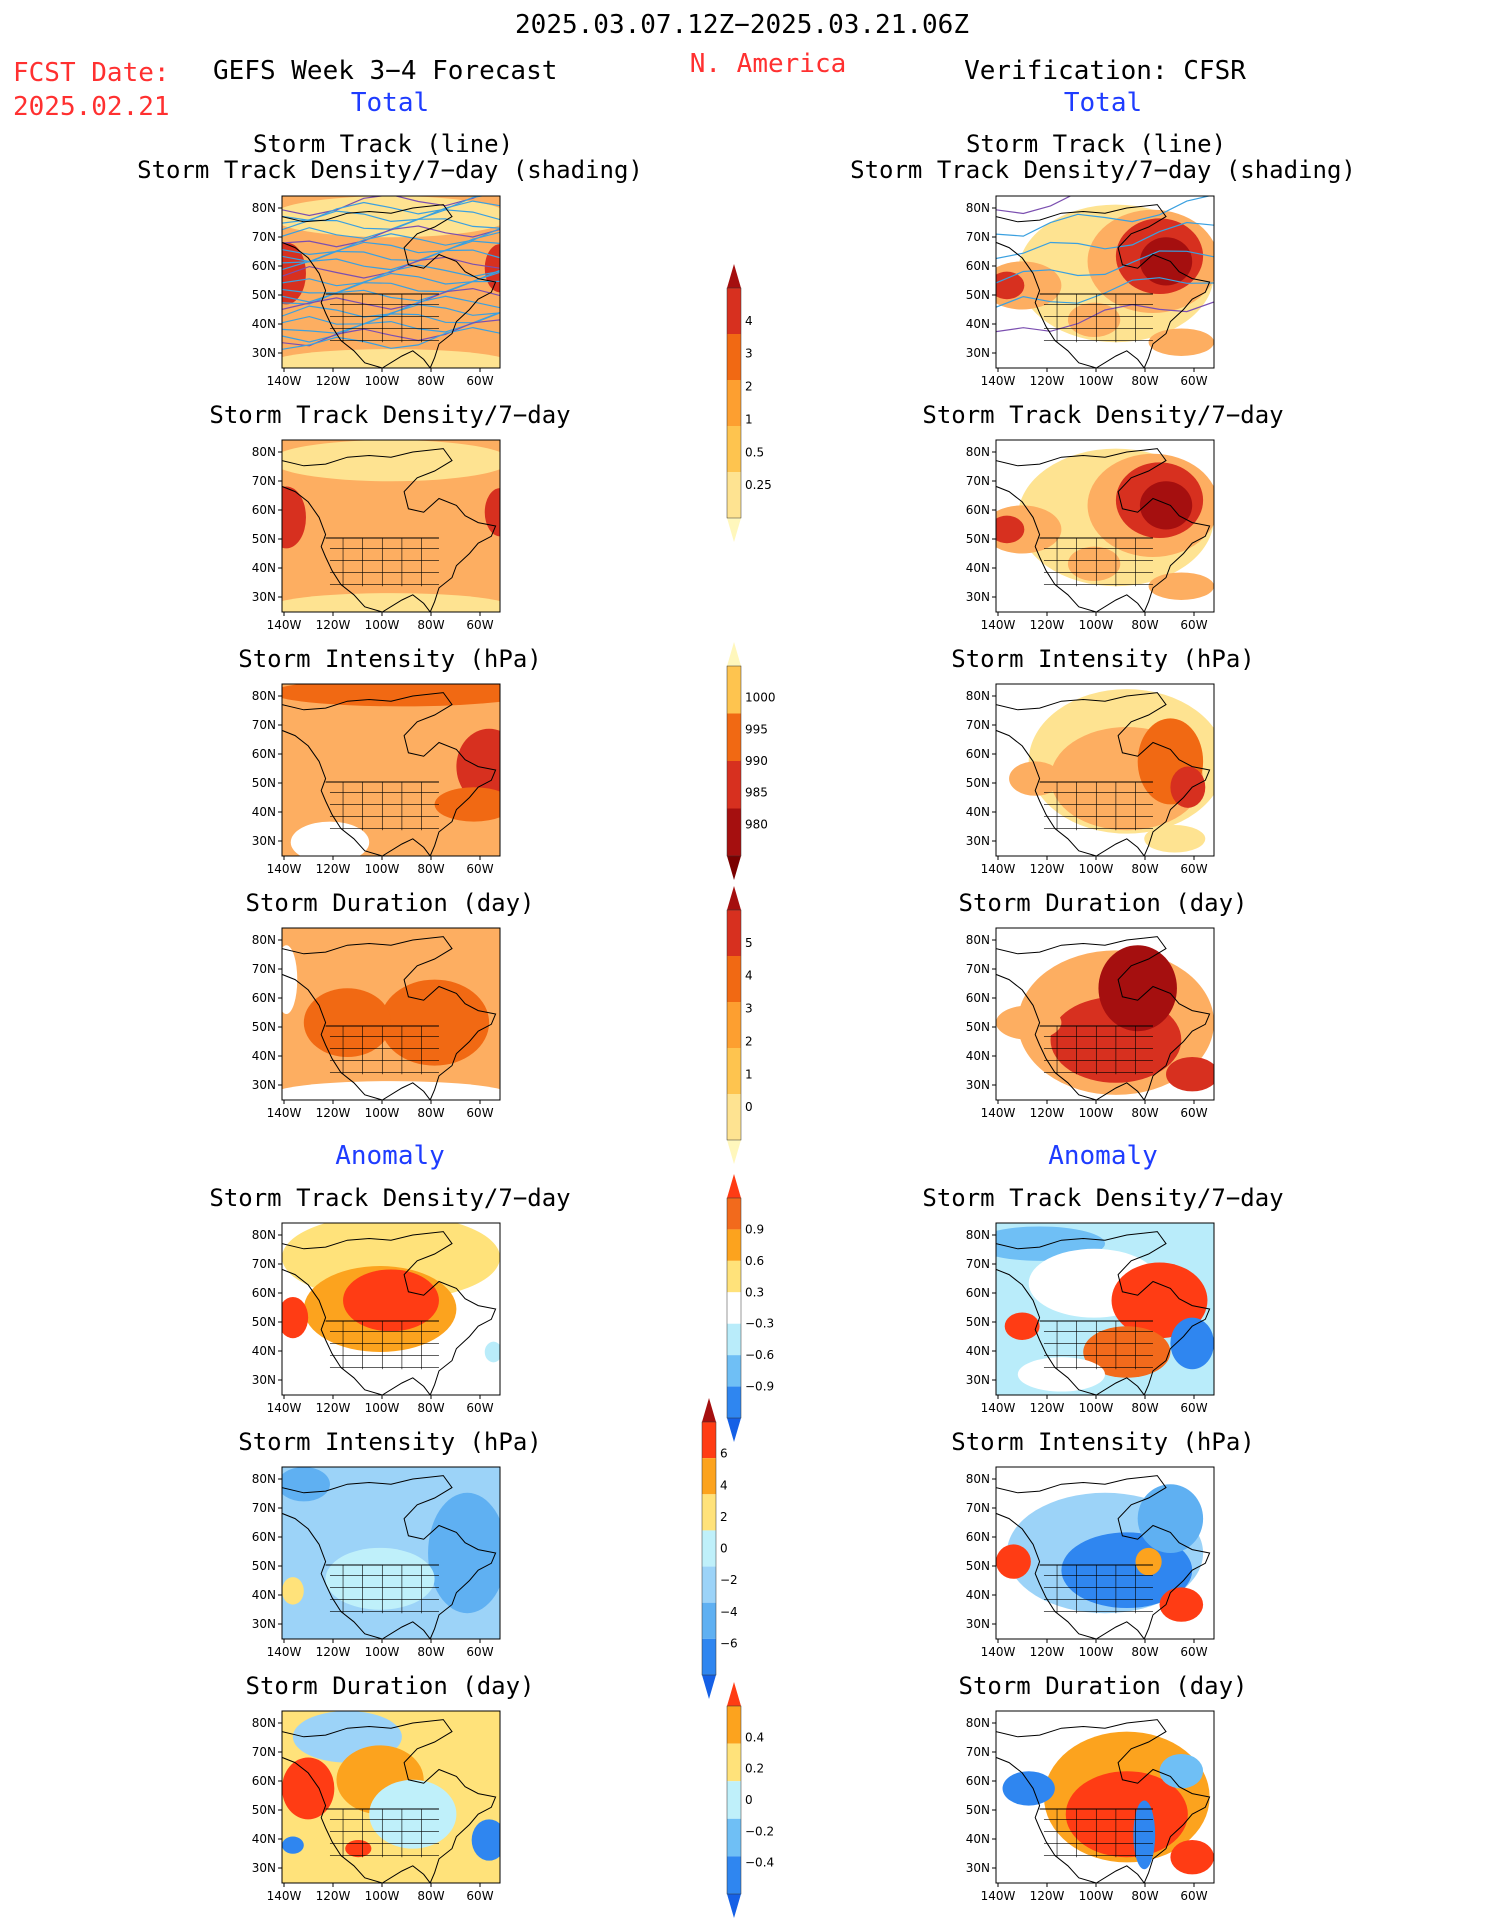 Image resolution: width=1487 pixels, height=1925 pixels. I want to click on map-density-verification: 80N 70N 60N 50N 40N 30N 140W 120W 100W 80W 60W, so click(1090, 535).